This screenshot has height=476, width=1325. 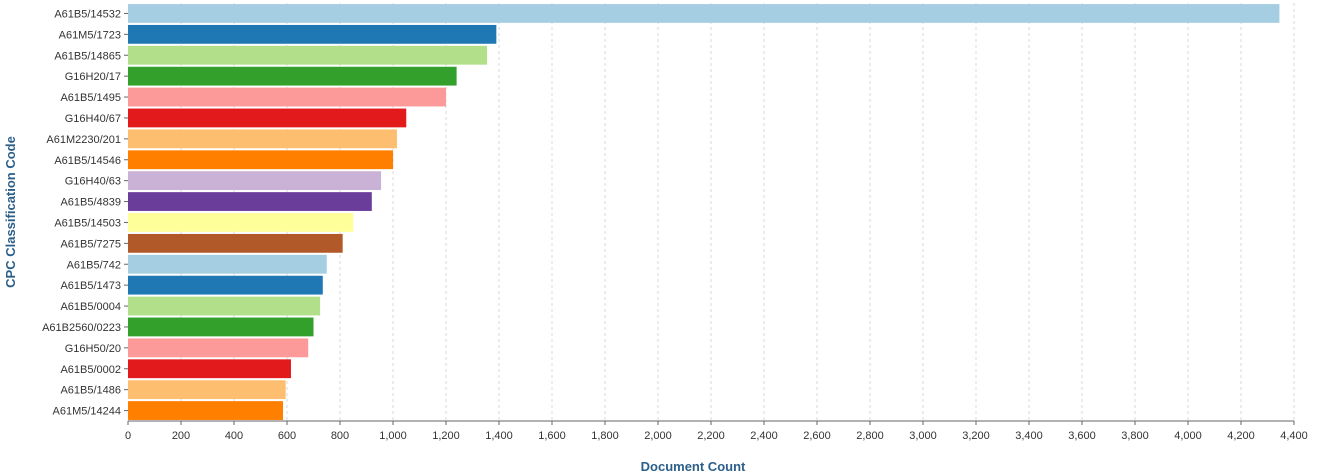 What do you see at coordinates (93, 182) in the screenshot?
I see `category-label: G16H40/63` at bounding box center [93, 182].